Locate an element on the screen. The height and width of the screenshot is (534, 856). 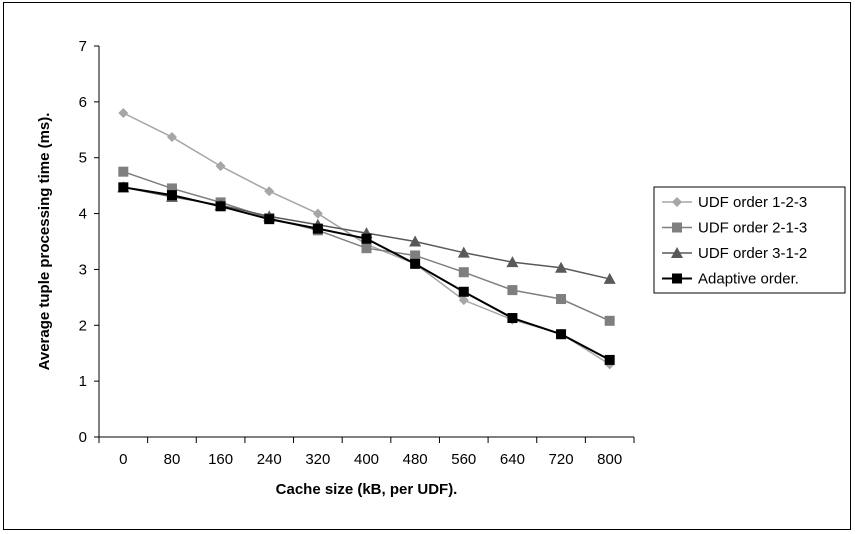
x-axis-ticks: 0 80 160 240 320 400 480 560 640 720 800 is located at coordinates (366, 452).